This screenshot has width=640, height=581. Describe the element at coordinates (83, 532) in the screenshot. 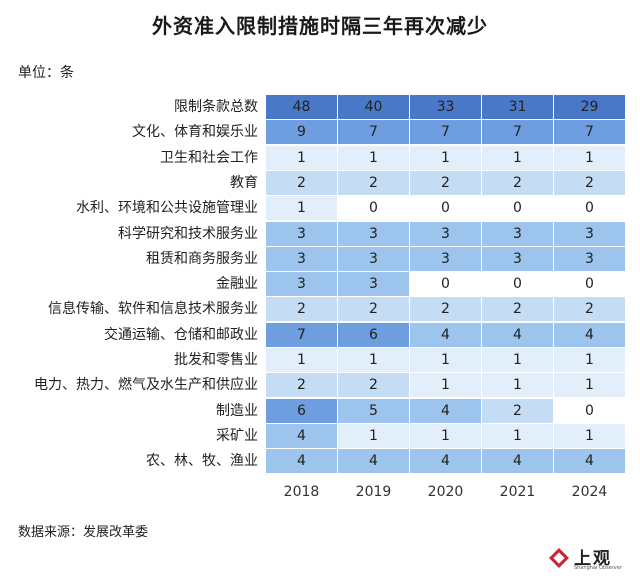

I see `source-note: 数据来源：发展改革委` at that location.